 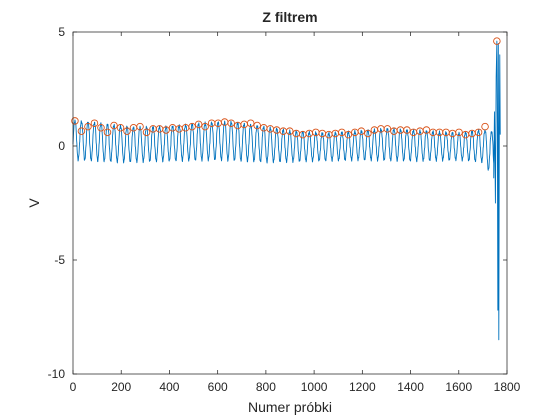 I want to click on x-tick-label: 600, so click(x=218, y=387).